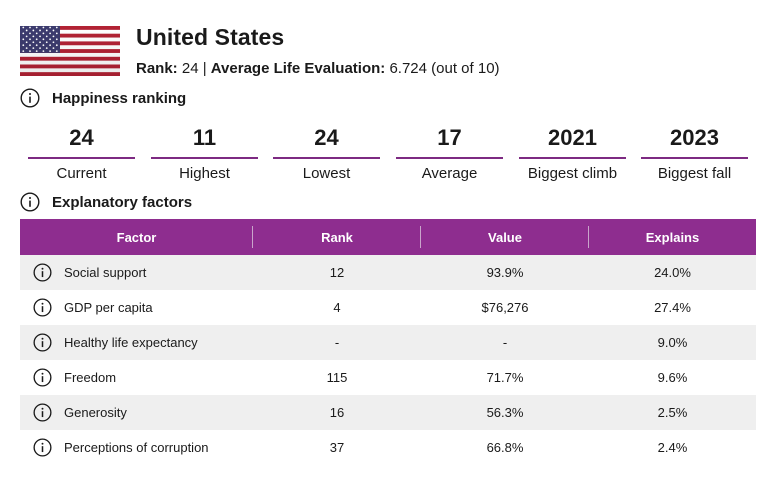 Image resolution: width=772 pixels, height=493 pixels. Describe the element at coordinates (694, 153) in the screenshot. I see `stat-biggest-fall: 2023 Biggest fall` at that location.